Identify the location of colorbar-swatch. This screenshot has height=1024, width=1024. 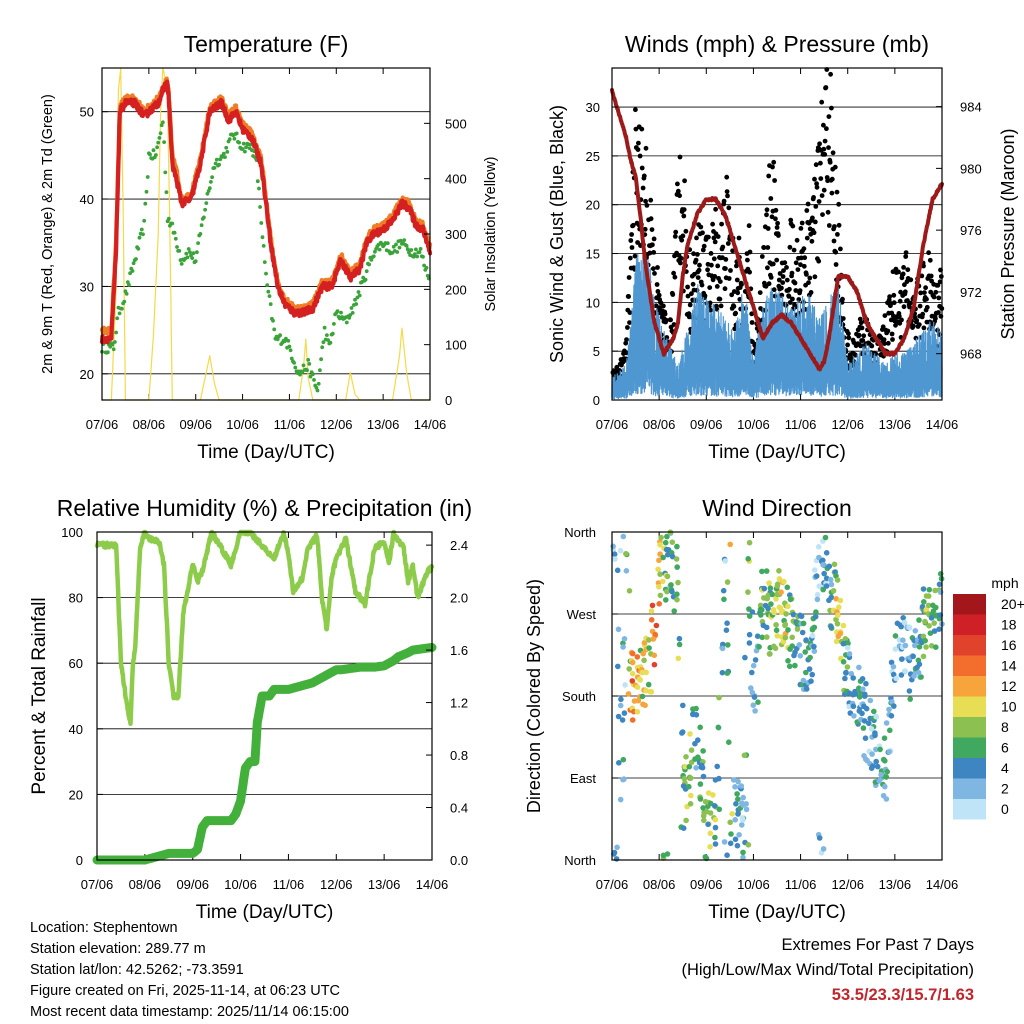
(969, 727).